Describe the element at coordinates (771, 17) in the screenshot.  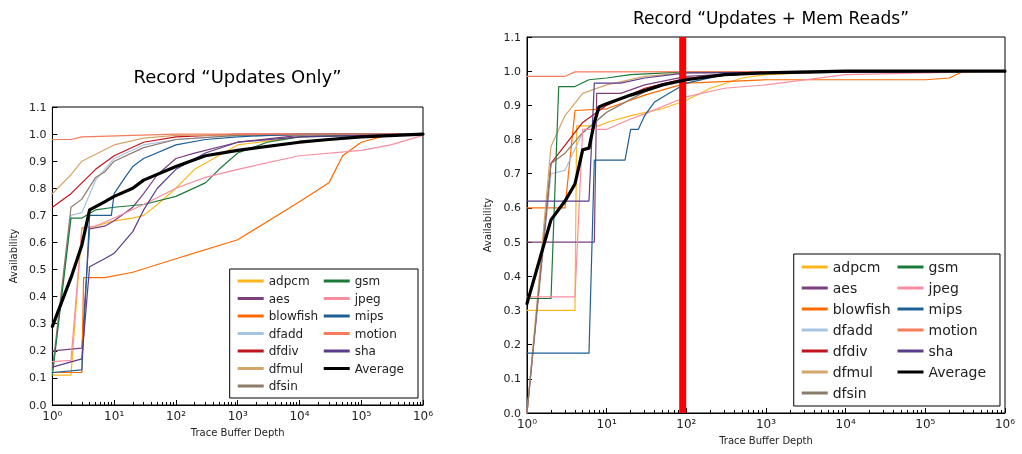
I see `chart-title: Record “Updates + Mem Reads”` at that location.